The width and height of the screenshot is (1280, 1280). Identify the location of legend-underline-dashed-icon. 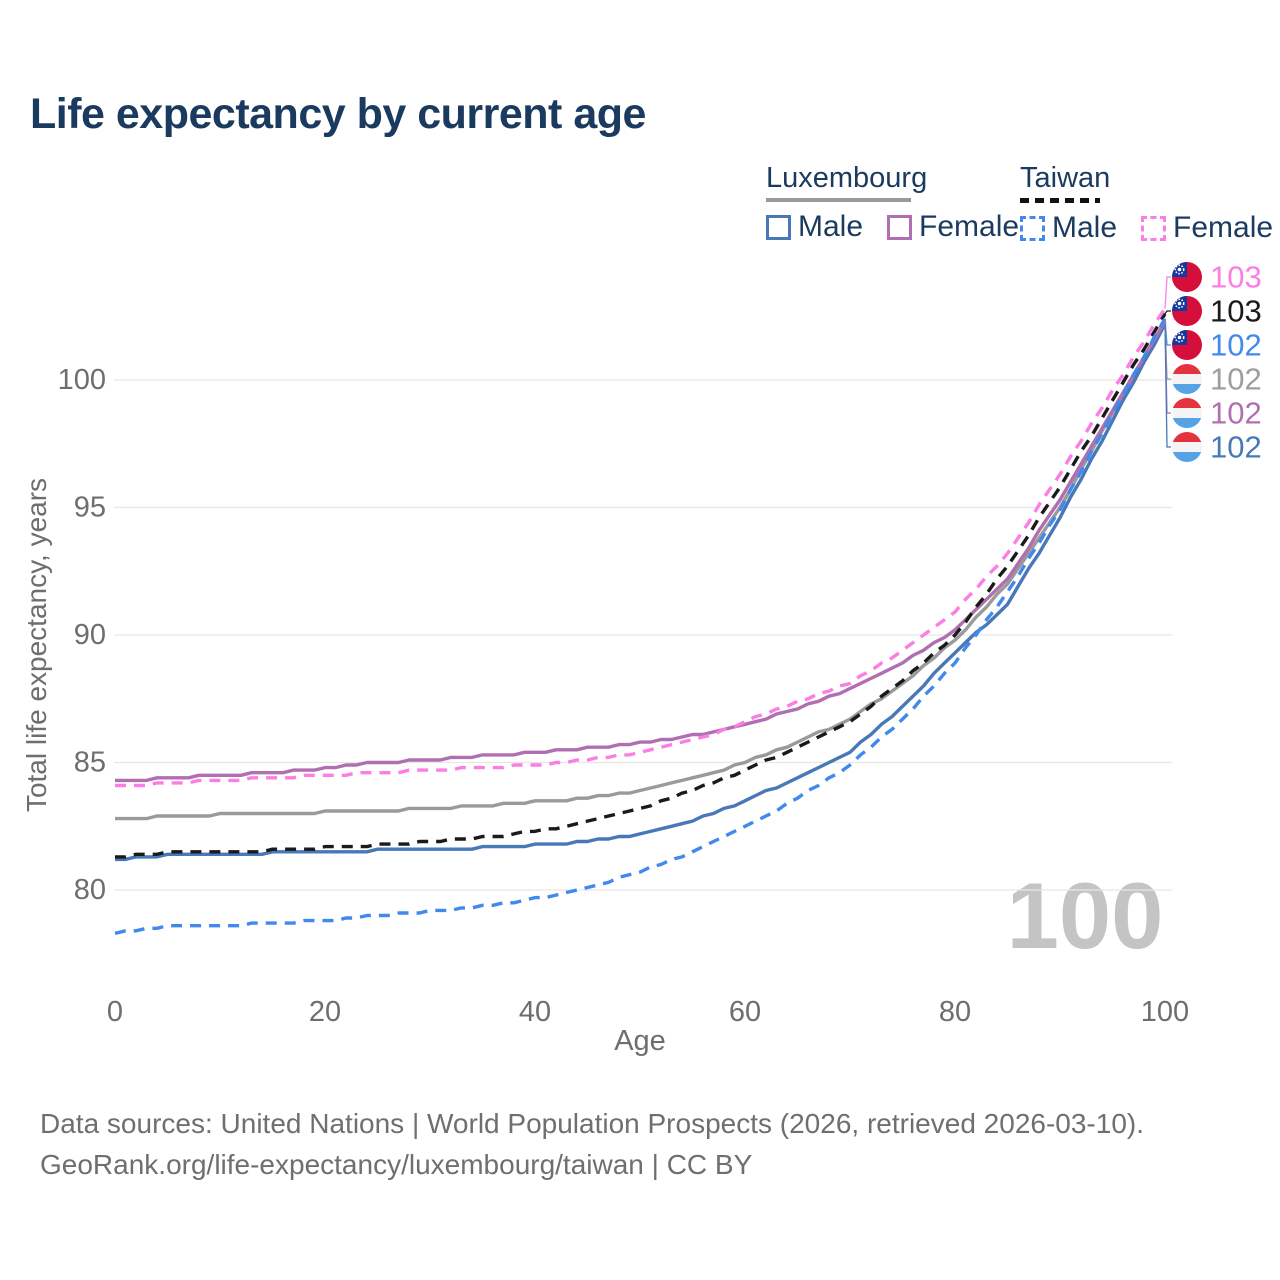
(1060, 200).